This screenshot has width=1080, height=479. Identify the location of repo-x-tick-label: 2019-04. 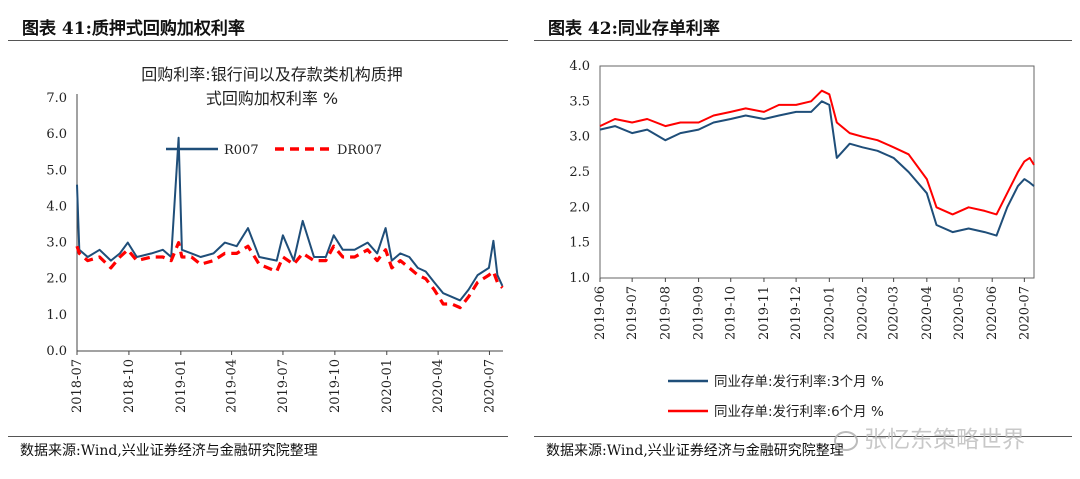
(232, 386).